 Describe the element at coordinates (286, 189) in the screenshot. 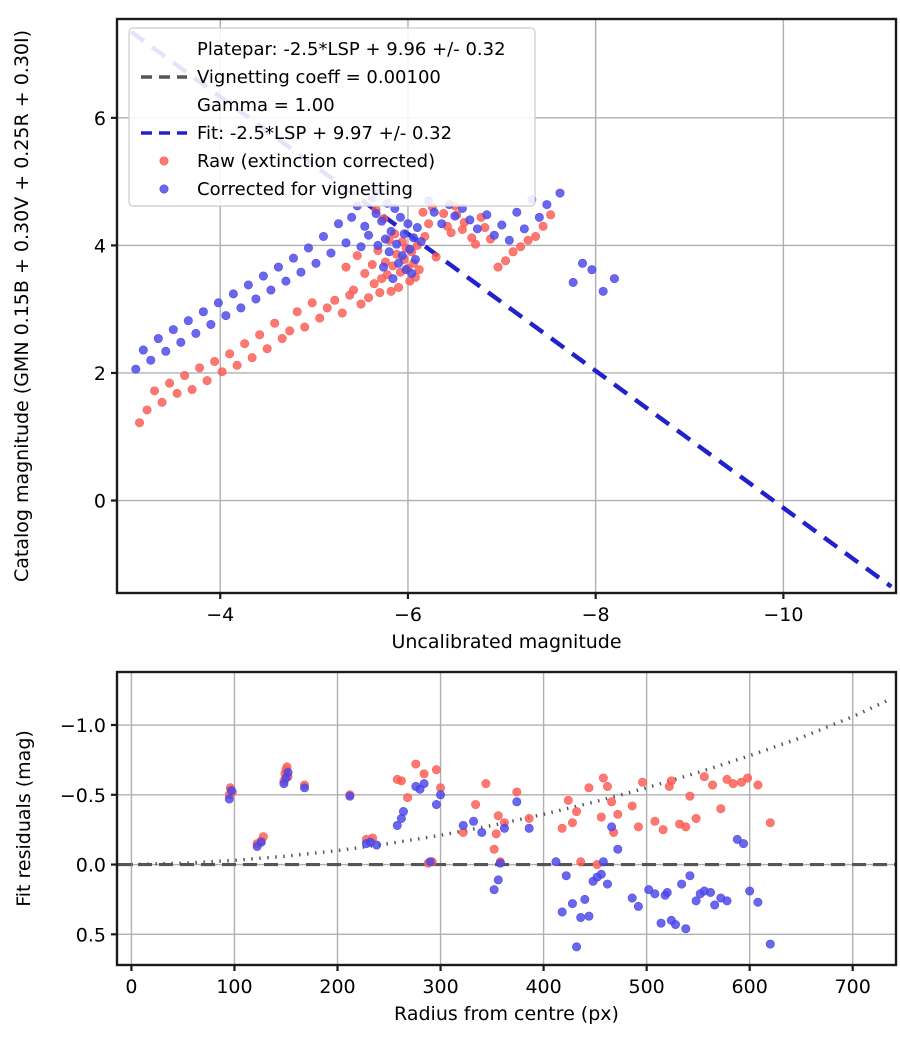

I see `legend-item: Corrected for vignetting` at that location.